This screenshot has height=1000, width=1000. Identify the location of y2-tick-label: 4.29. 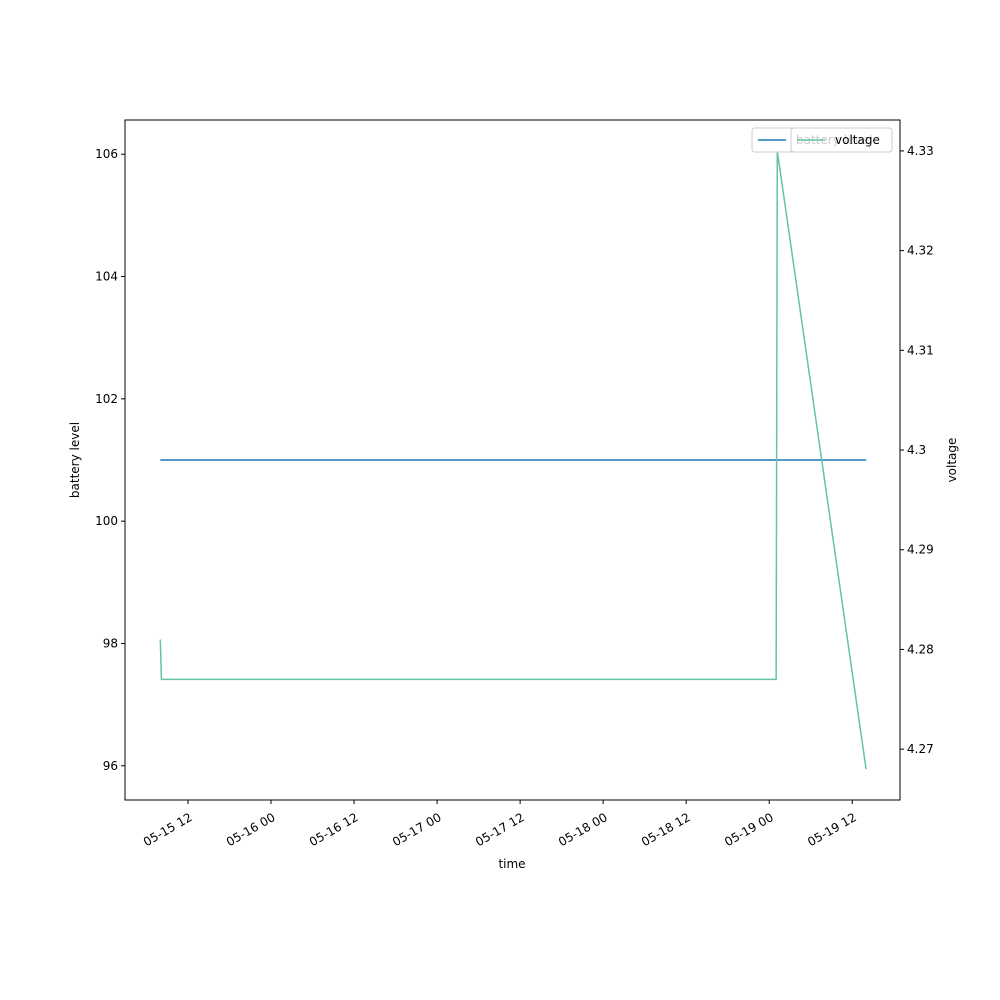
(920, 550).